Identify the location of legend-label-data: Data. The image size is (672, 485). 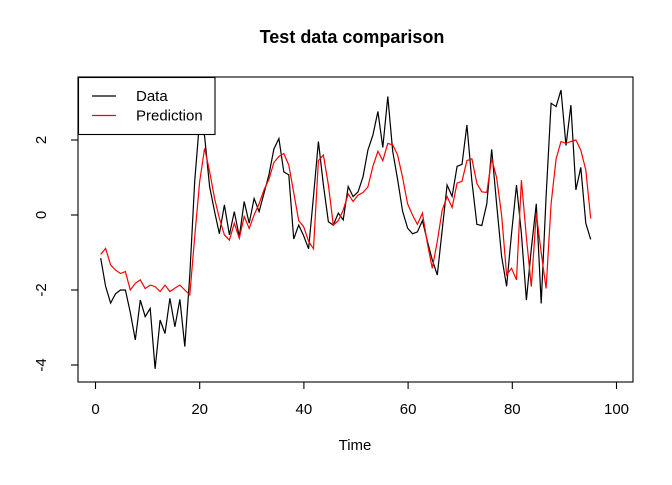
(152, 96).